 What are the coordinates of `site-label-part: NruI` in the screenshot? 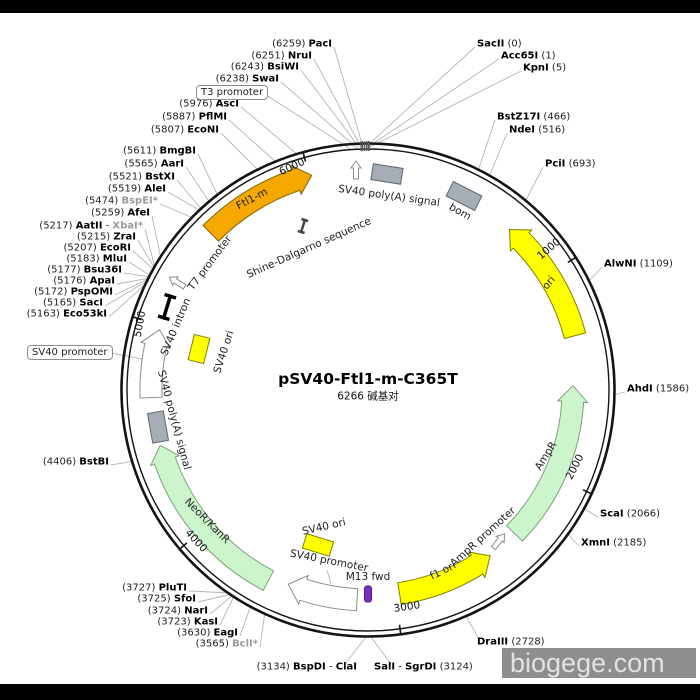 It's located at (299, 56).